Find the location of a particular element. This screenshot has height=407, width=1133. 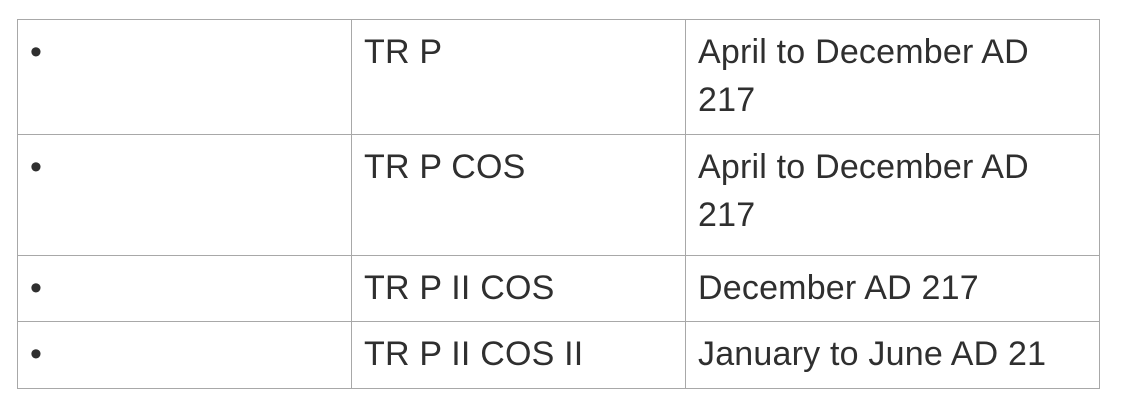

titulature-cell: TR P COS is located at coordinates (518, 195).